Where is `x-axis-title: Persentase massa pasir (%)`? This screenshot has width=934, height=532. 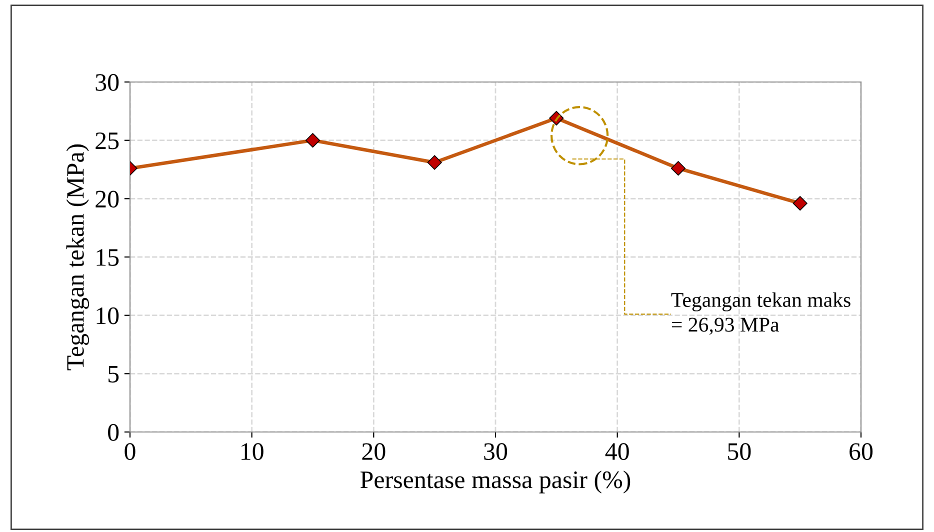 x-axis-title: Persentase massa pasir (%) is located at coordinates (495, 482).